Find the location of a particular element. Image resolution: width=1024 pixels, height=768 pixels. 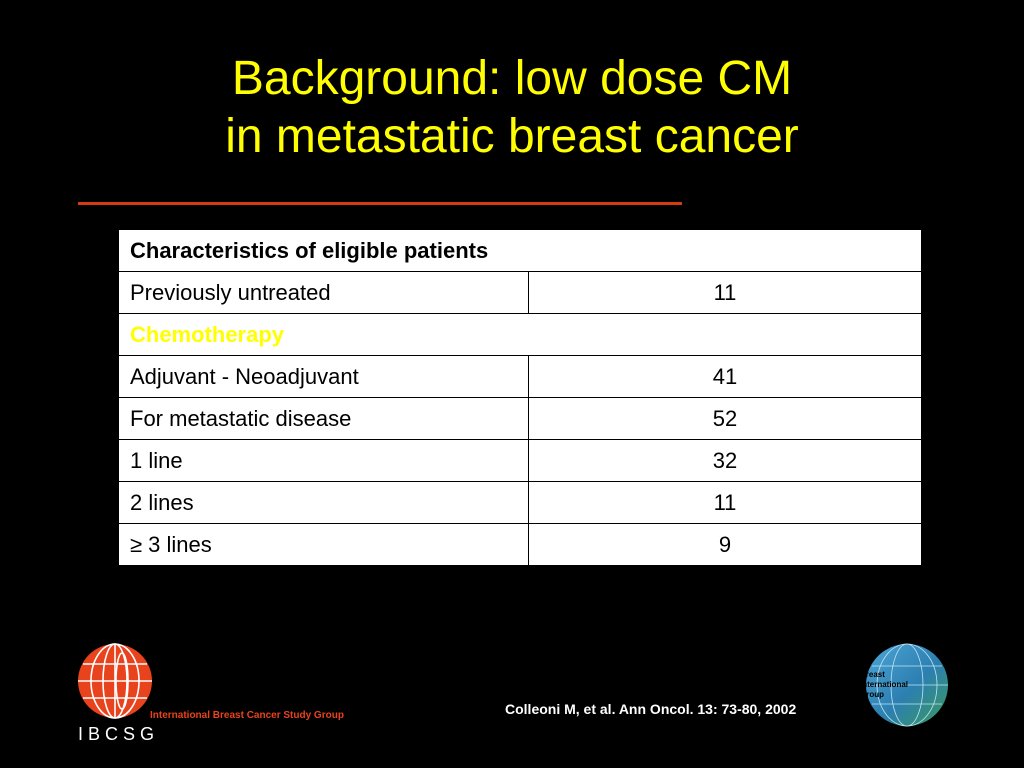

row-label: ≥ 3 lines is located at coordinates (323, 544).